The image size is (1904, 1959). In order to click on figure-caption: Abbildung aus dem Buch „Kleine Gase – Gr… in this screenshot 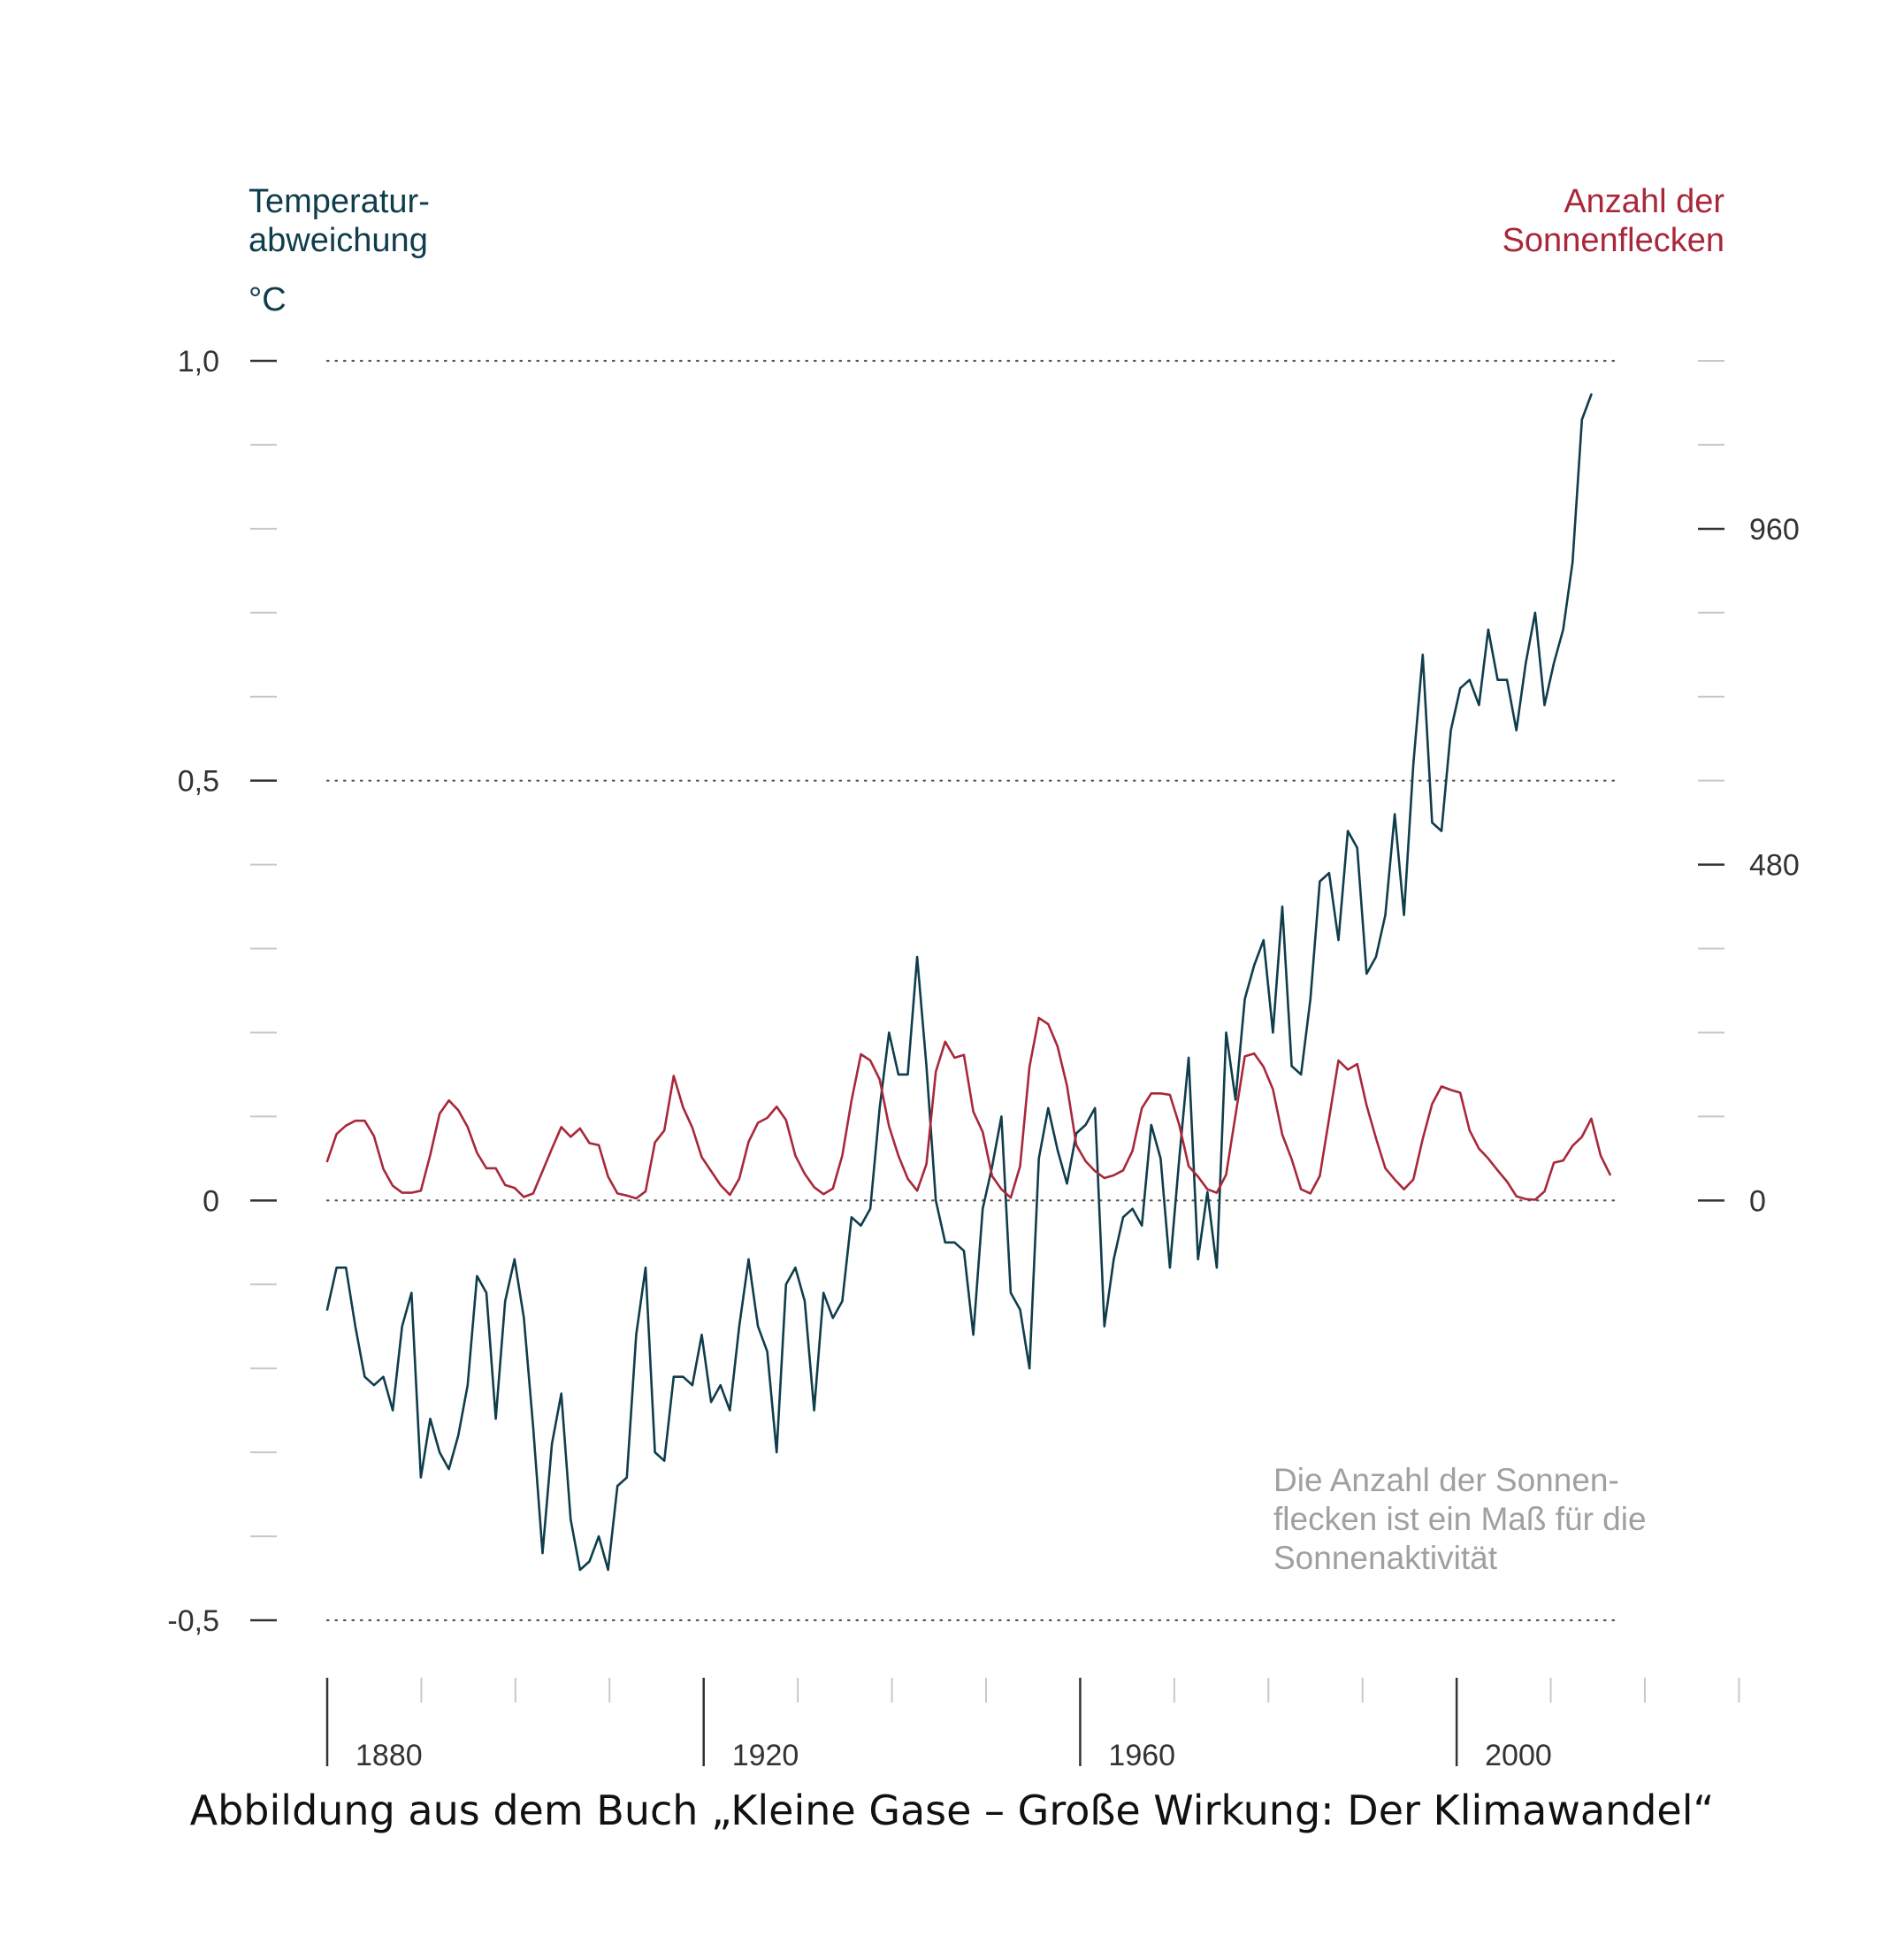, I will do `click(952, 1810)`.